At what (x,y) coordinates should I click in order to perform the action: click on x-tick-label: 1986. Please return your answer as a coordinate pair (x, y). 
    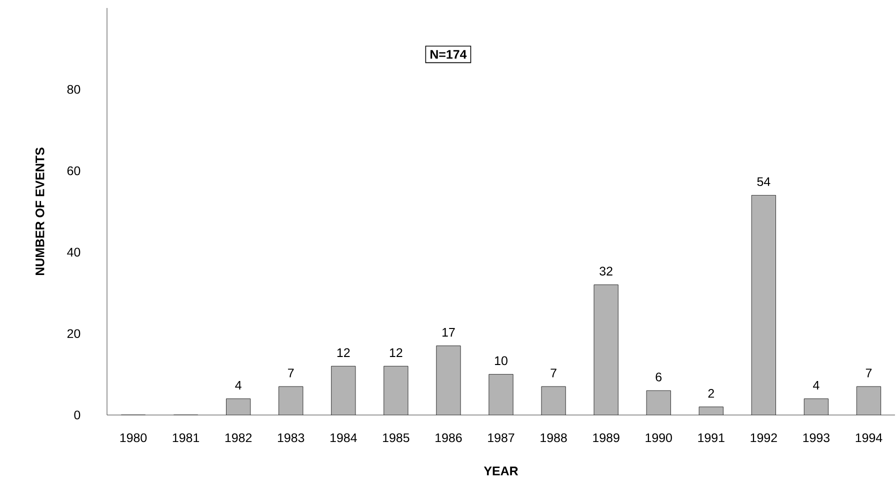
    Looking at the image, I should click on (449, 437).